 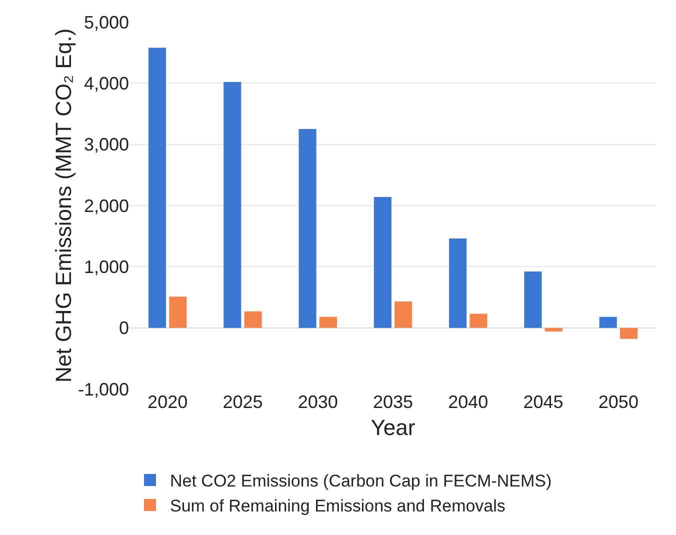 I want to click on x-tick-label: 2020, so click(x=168, y=402).